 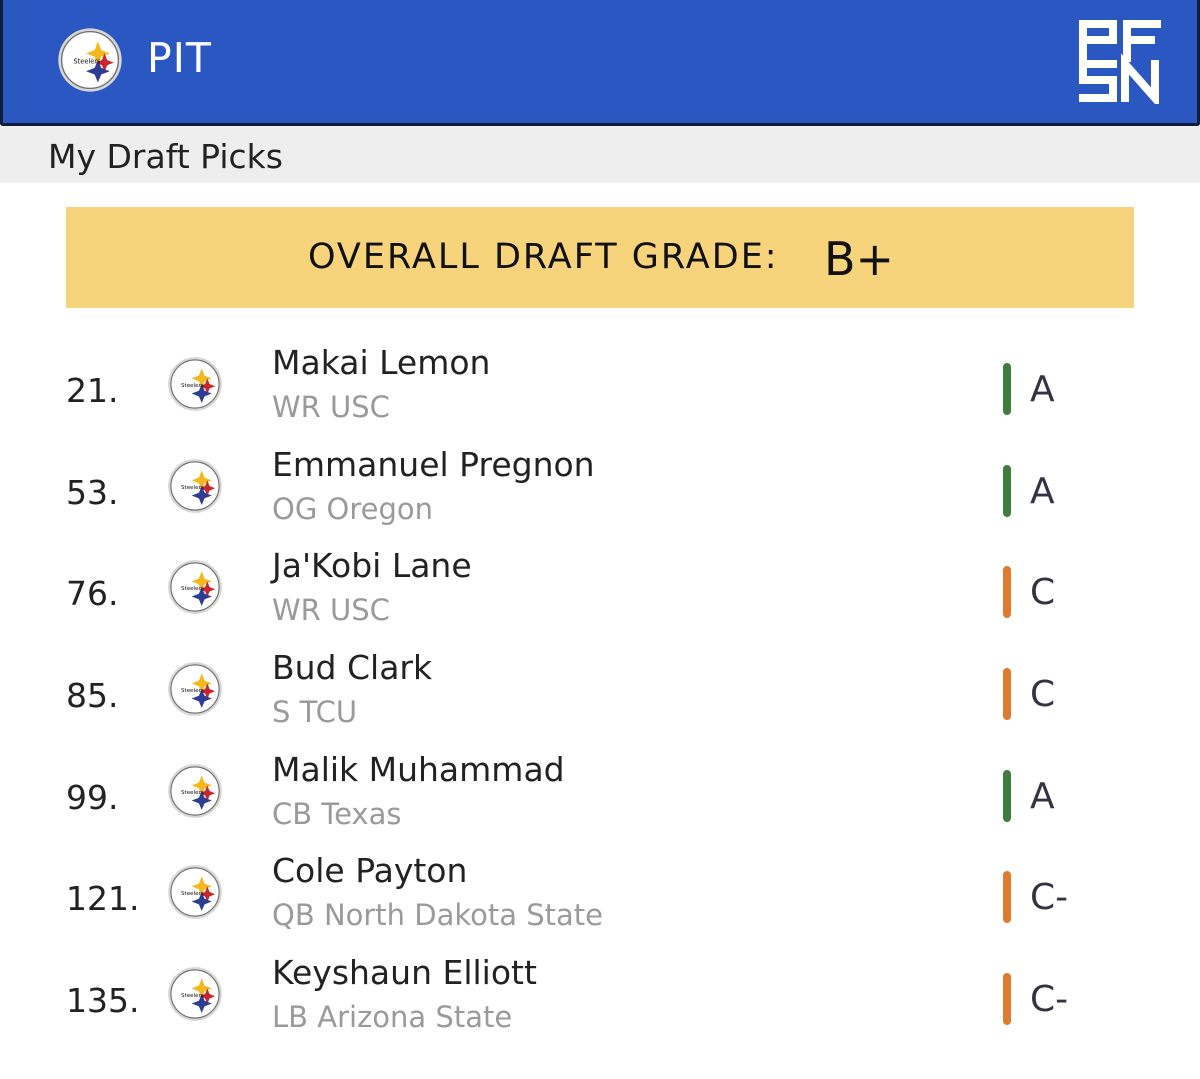 What do you see at coordinates (352, 668) in the screenshot?
I see `player-name: Bud Clark` at bounding box center [352, 668].